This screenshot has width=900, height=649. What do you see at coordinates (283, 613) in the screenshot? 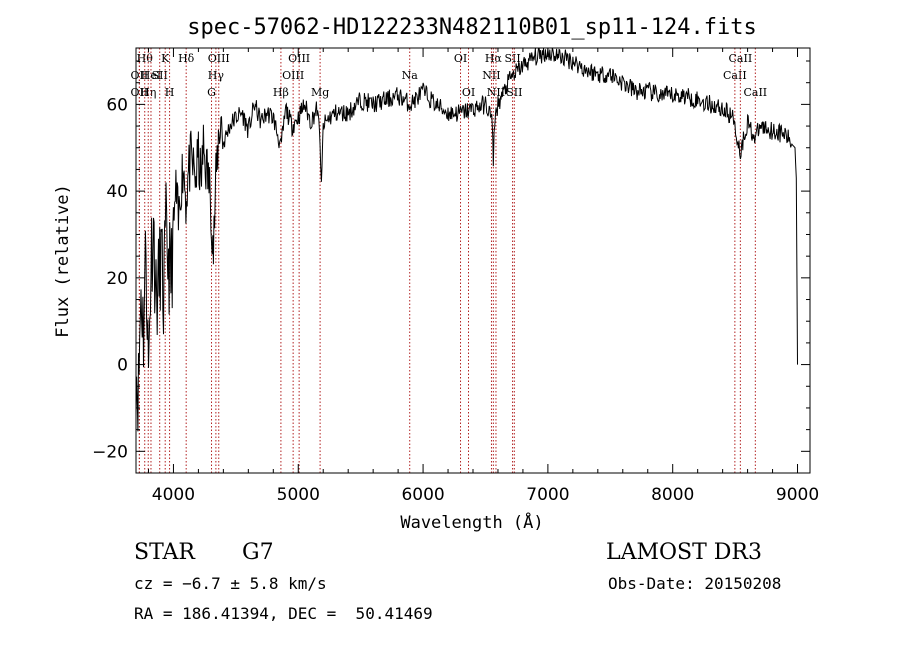
I see `coordinates: RA = 186.41394, DEC = 50.41469` at bounding box center [283, 613].